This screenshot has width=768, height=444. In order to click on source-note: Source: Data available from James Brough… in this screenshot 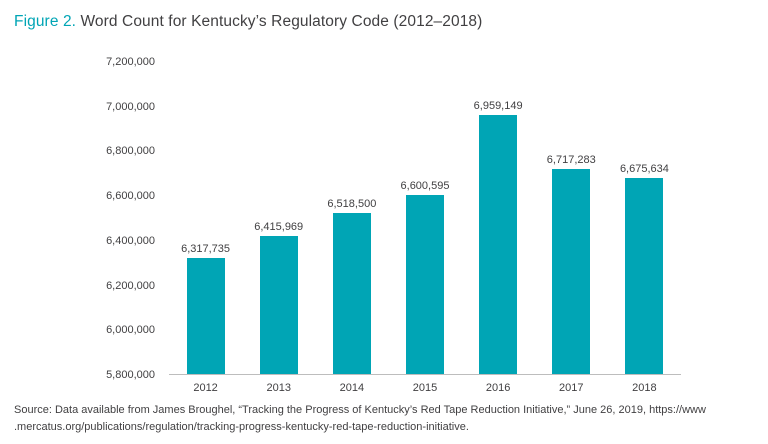, I will do `click(388, 419)`.